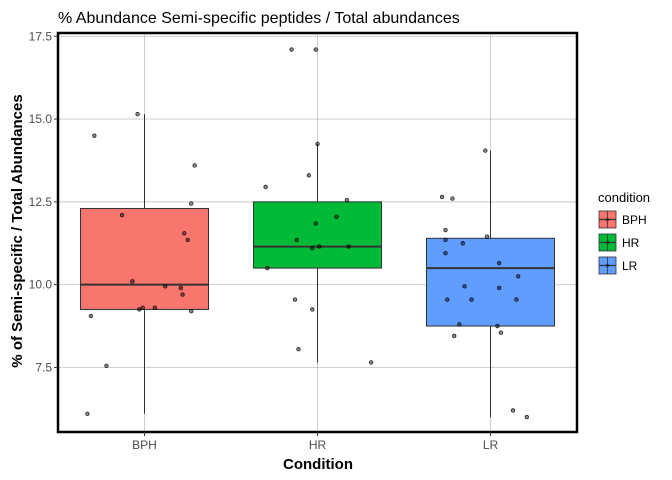 This screenshot has width=672, height=480. What do you see at coordinates (634, 220) in the screenshot?
I see `legend-label: BPH` at bounding box center [634, 220].